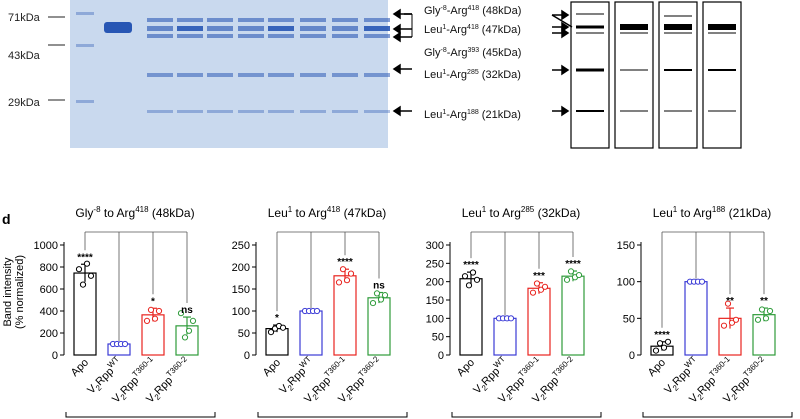 This screenshot has width=800, height=419. I want to click on marker-29: 29kDa, so click(24, 103).